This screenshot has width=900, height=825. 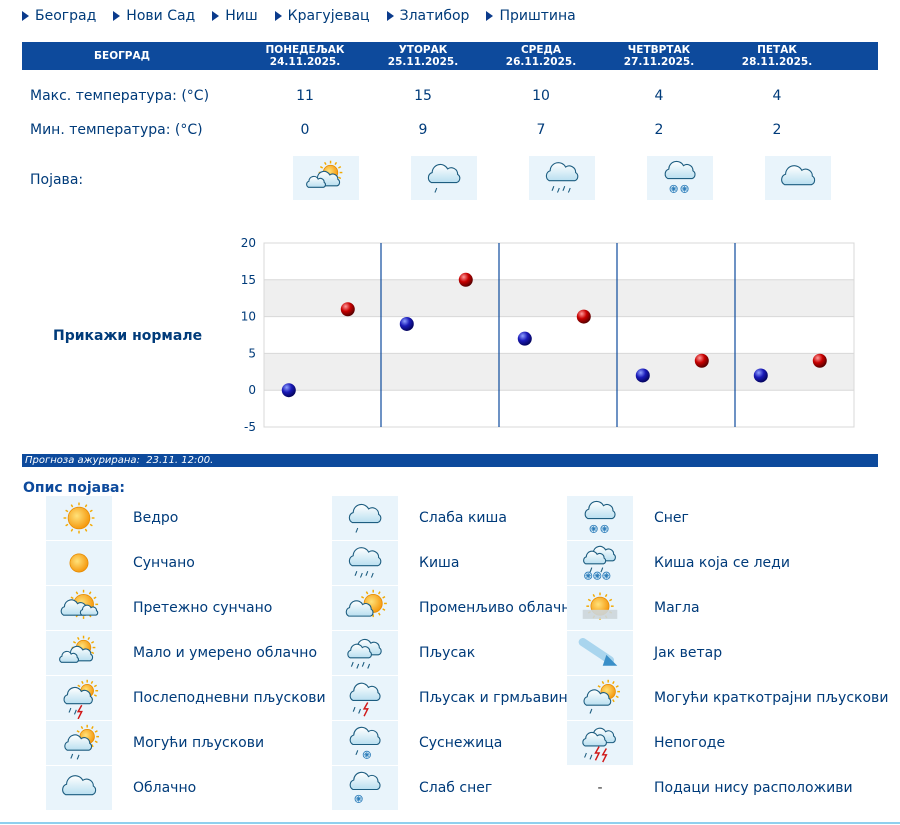 What do you see at coordinates (722, 563) in the screenshot?
I see `legend-label: Киша која се леди` at bounding box center [722, 563].